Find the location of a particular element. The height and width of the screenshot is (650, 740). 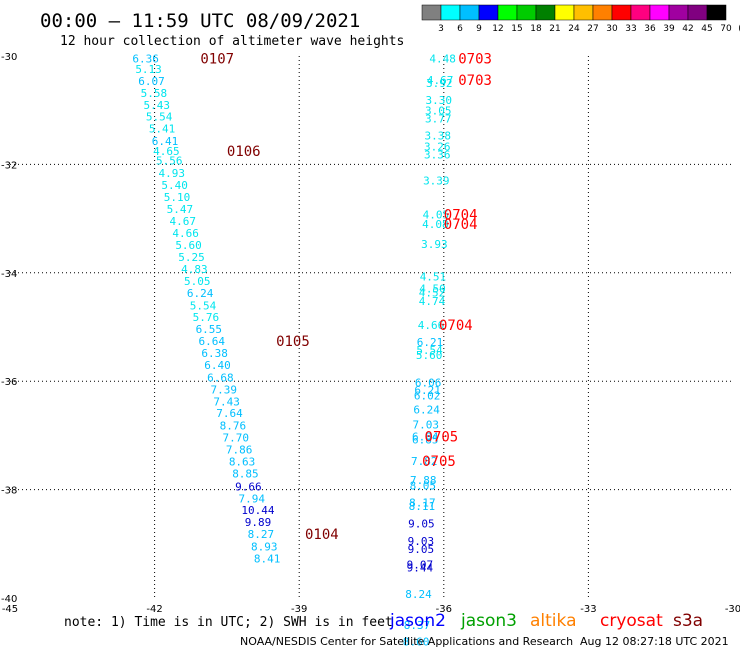

wave-height-label: 4.65 is located at coordinates (166, 151).